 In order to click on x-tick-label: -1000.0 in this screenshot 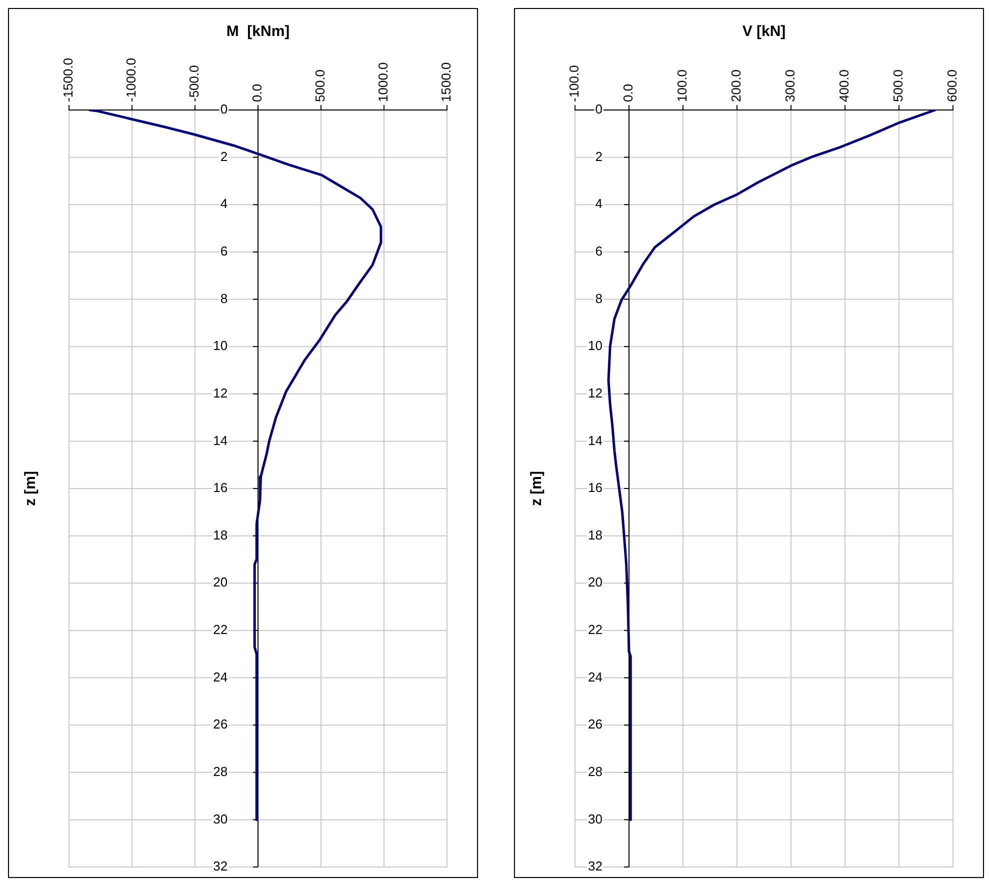, I will do `click(131, 80)`.